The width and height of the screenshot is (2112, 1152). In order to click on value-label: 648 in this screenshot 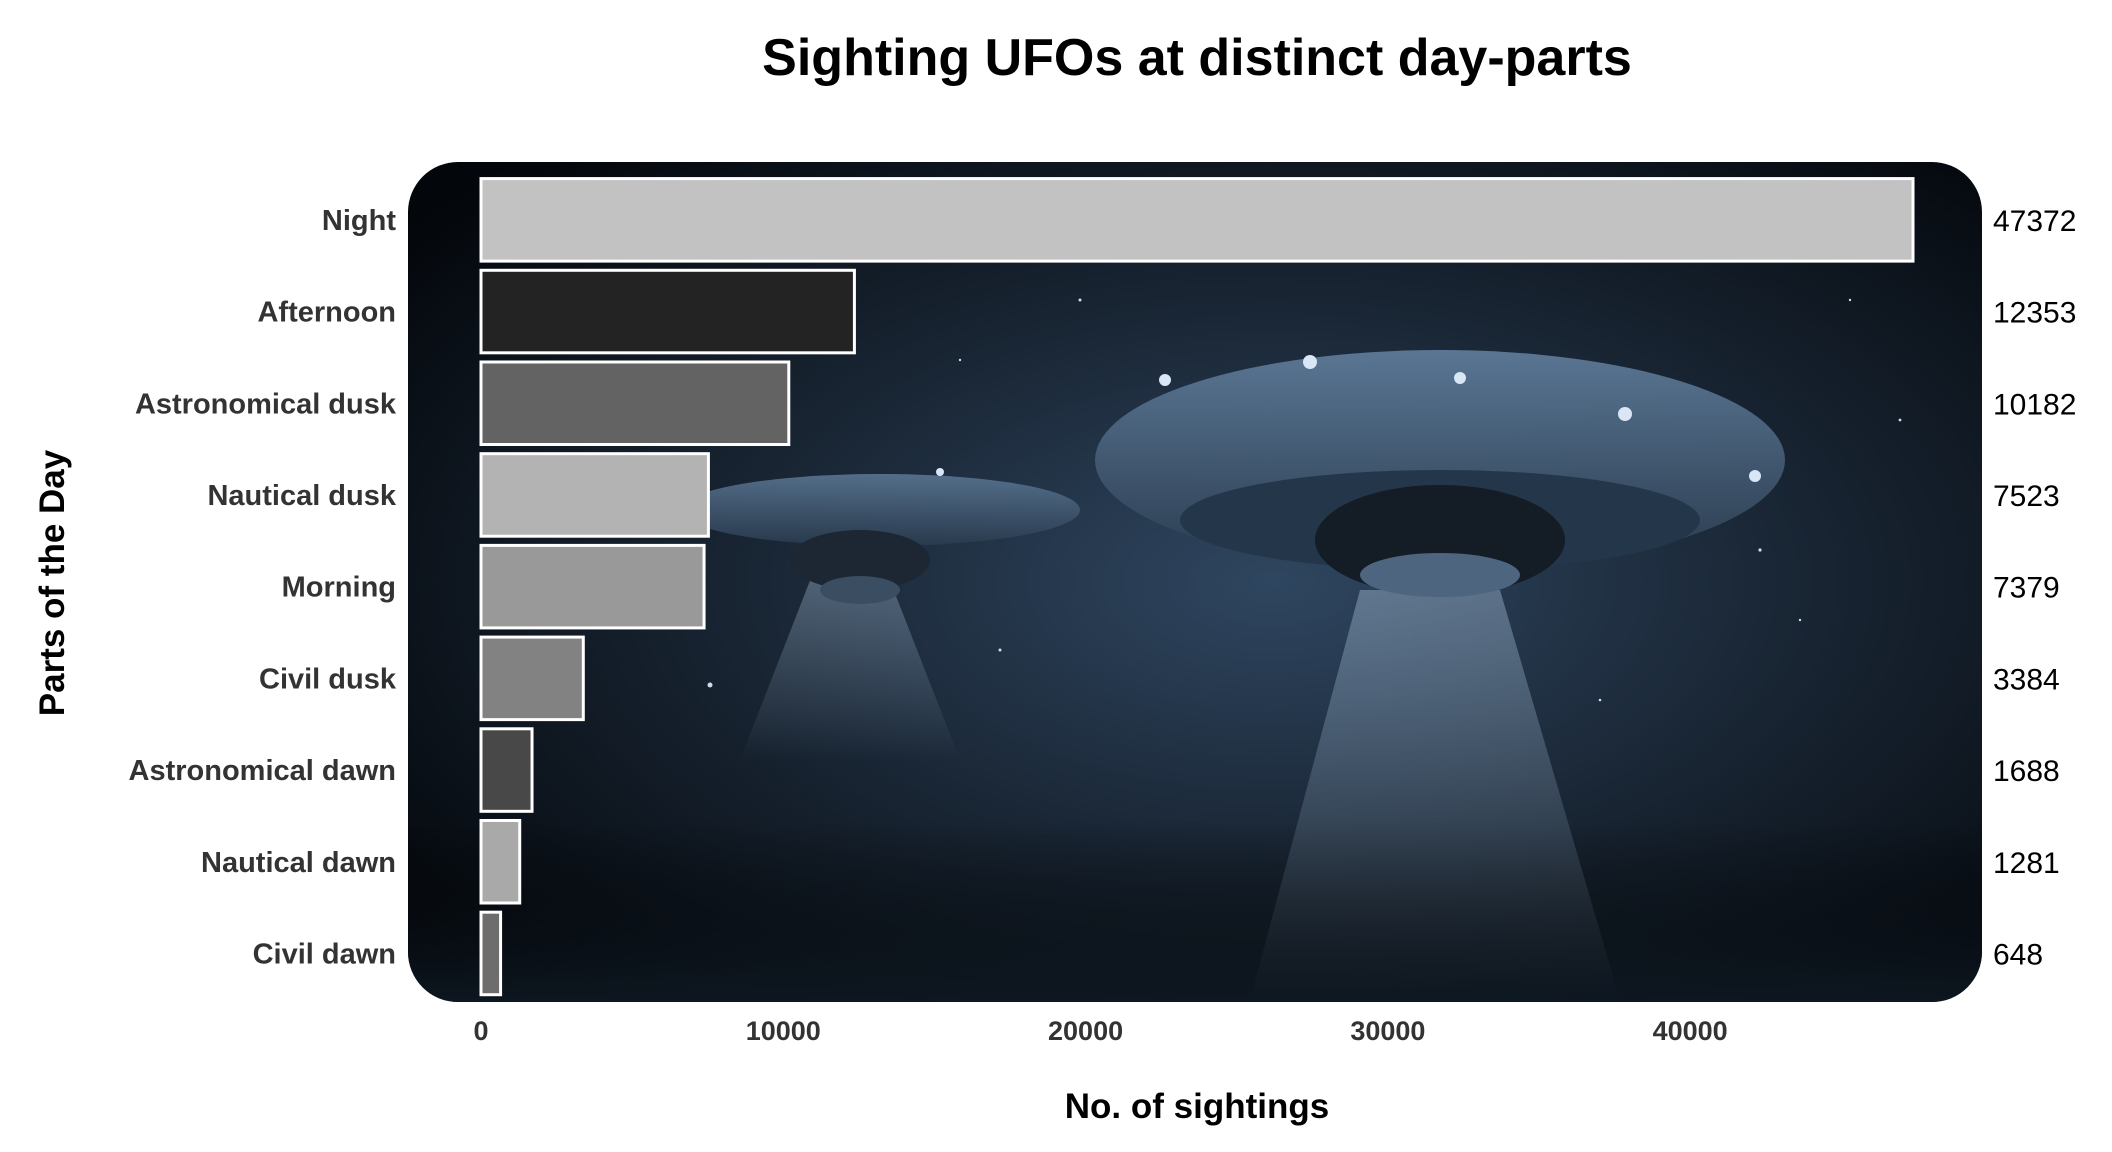, I will do `click(2018, 954)`.